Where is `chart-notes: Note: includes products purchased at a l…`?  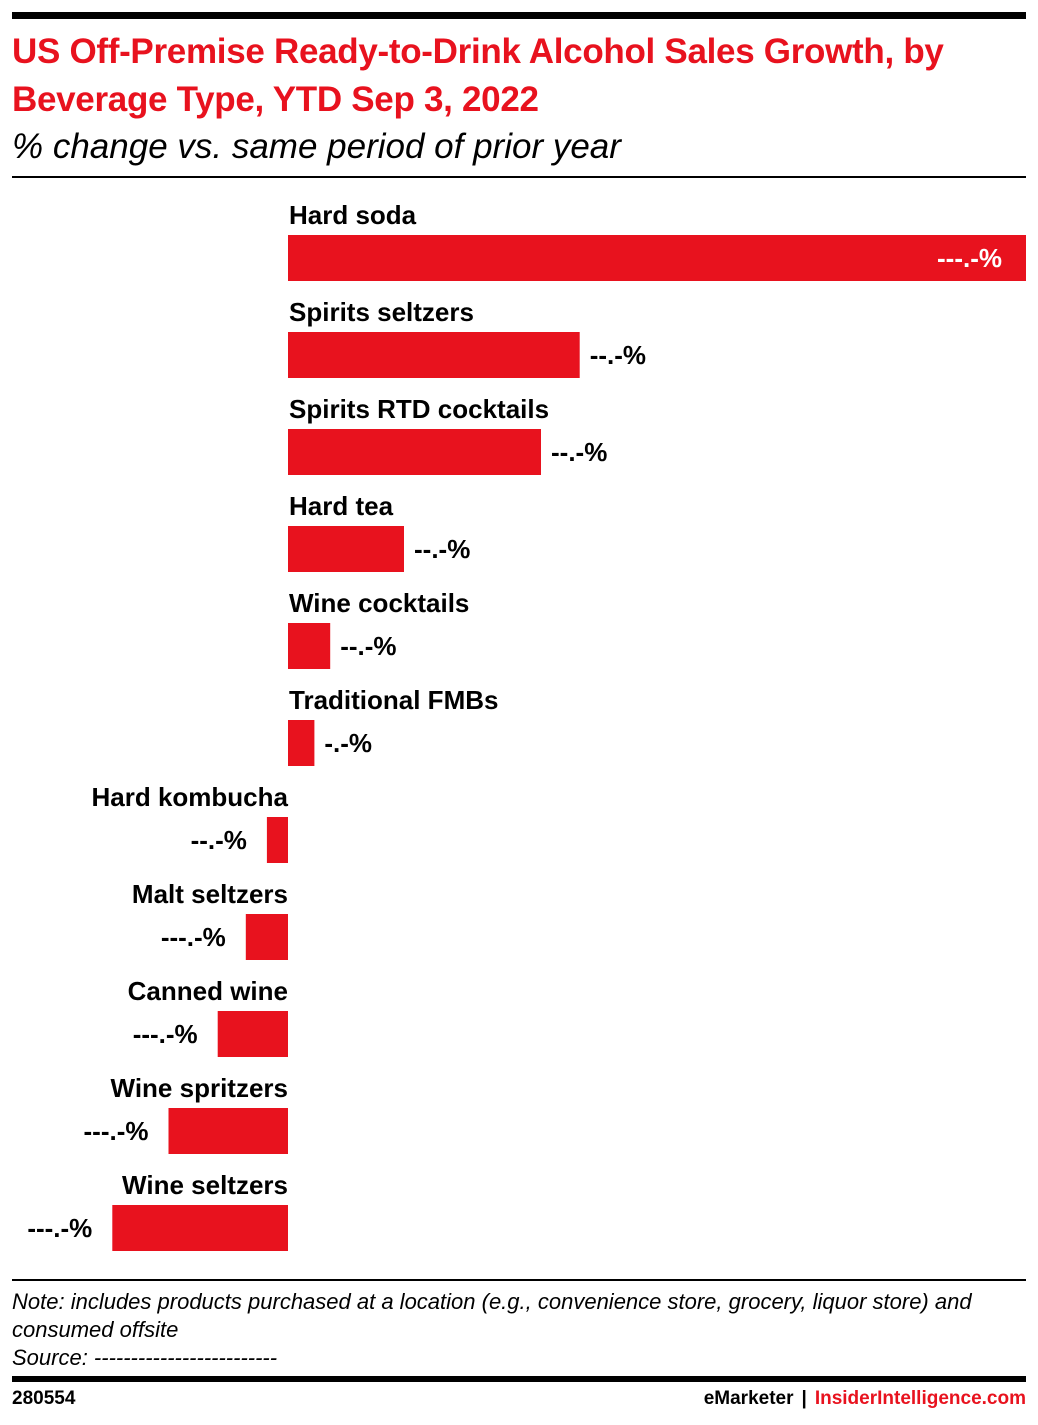 chart-notes: Note: includes products purchased at a l… is located at coordinates (519, 1330).